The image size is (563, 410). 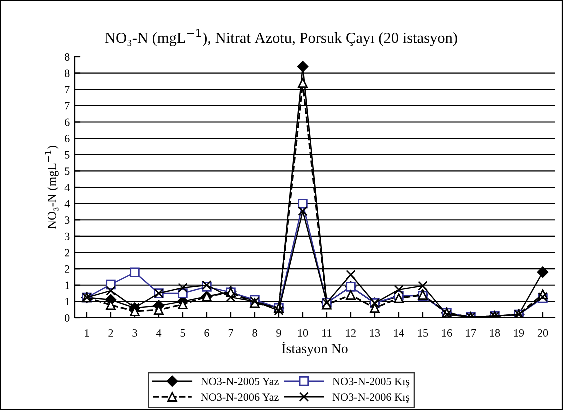 I want to click on x-tick-label: 13, so click(x=375, y=333).